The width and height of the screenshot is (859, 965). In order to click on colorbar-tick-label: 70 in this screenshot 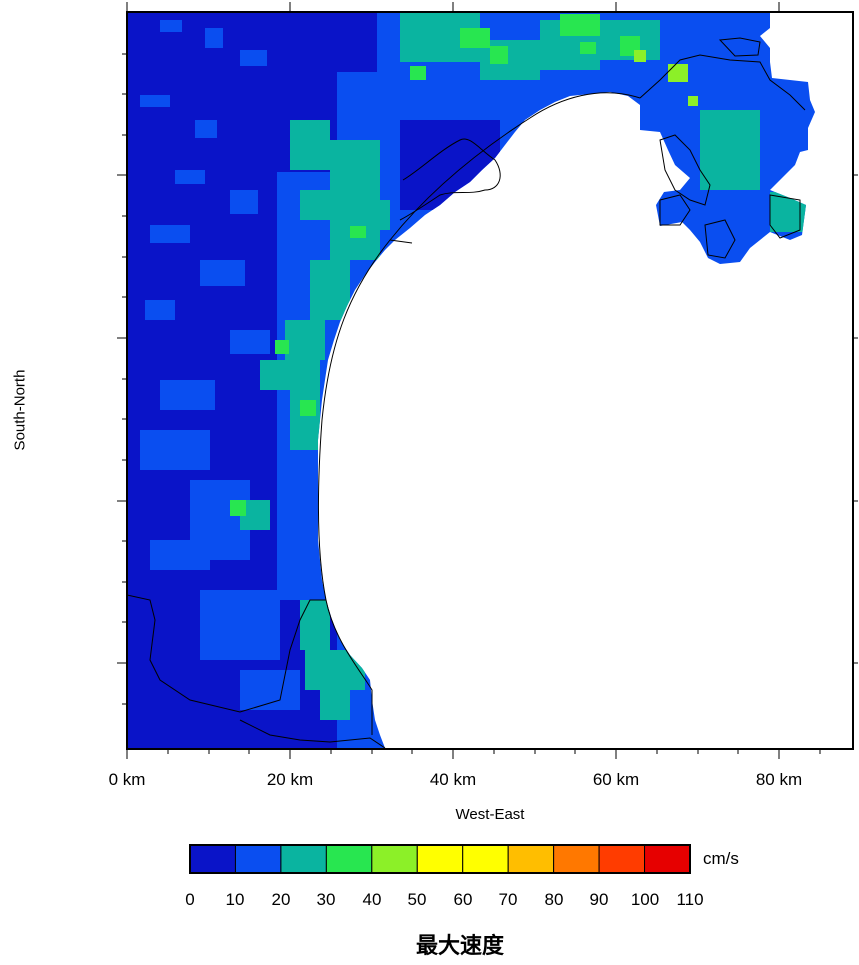, I will do `click(508, 899)`.